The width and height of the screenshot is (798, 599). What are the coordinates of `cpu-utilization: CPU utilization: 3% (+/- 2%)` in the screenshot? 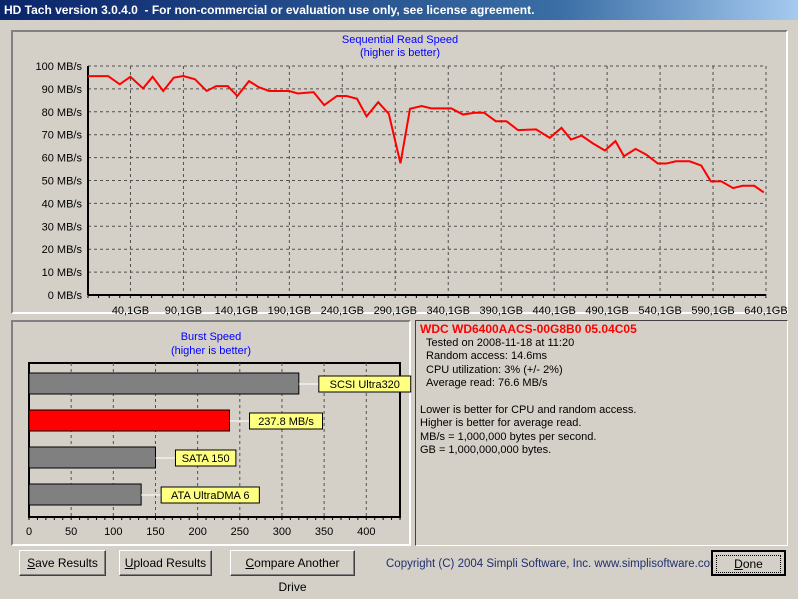 It's located at (494, 369).